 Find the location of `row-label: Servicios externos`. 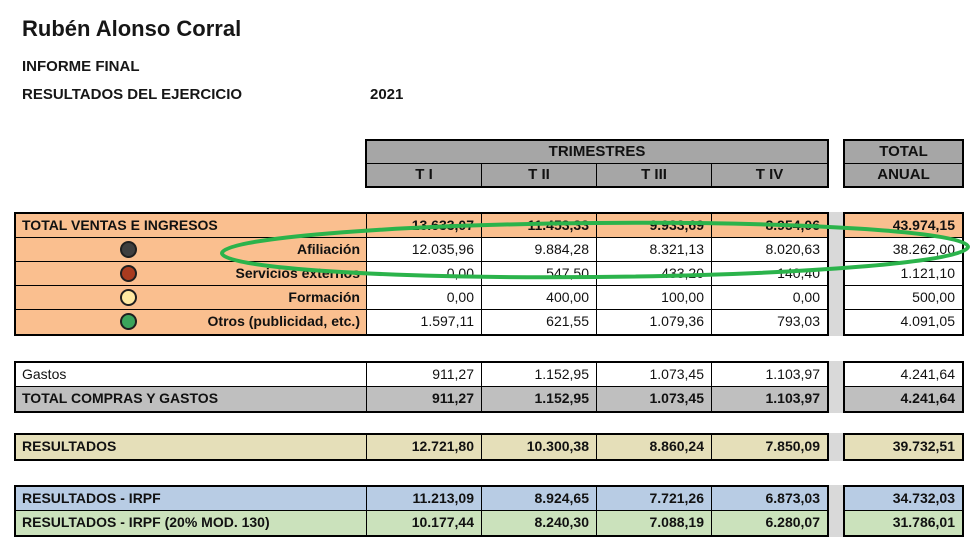

row-label: Servicios externos is located at coordinates (297, 273).